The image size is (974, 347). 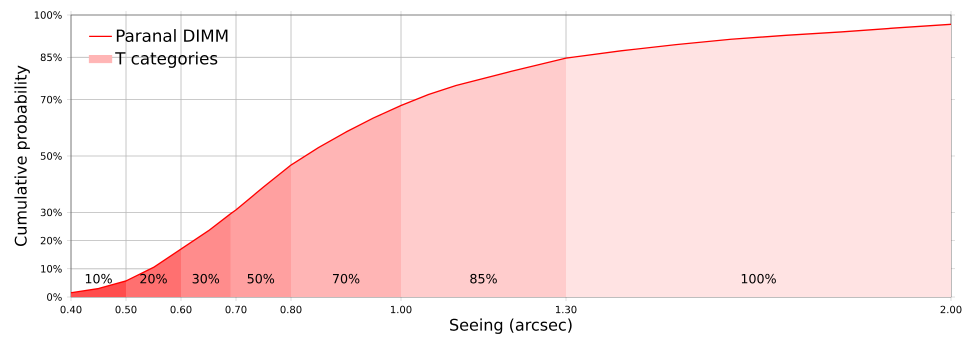 What do you see at coordinates (483, 279) in the screenshot?
I see `annotation: 85%` at bounding box center [483, 279].